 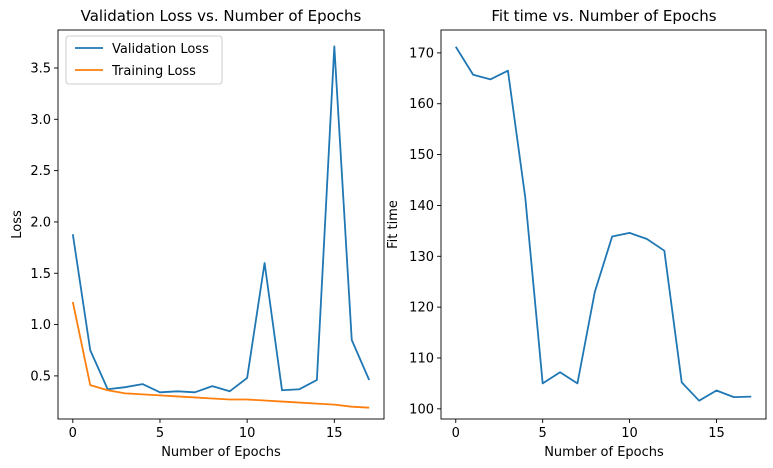 I want to click on fit-time-x-ticks: 0 5 10 15, so click(x=588, y=430).